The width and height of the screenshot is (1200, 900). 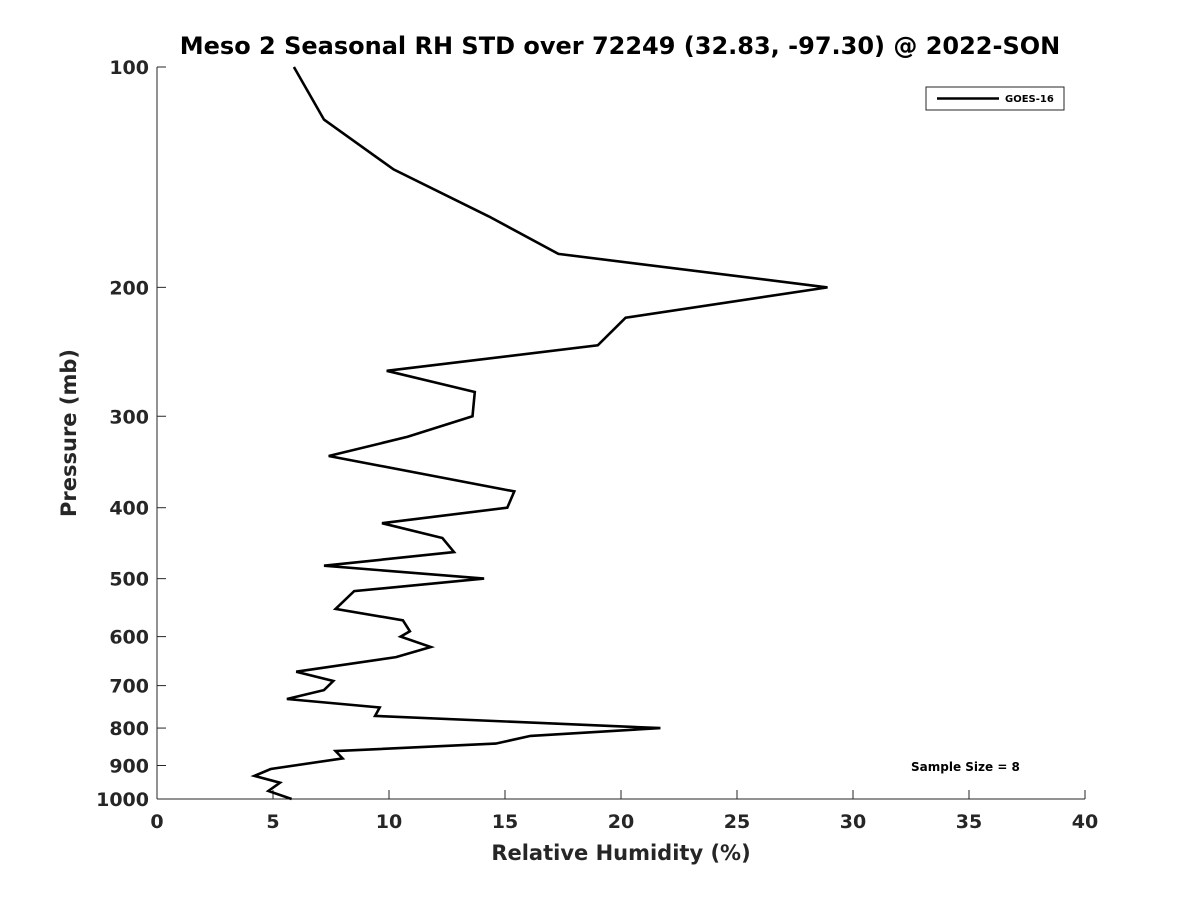 What do you see at coordinates (69, 433) in the screenshot?
I see `y-axis-label: Pressure (mb)` at bounding box center [69, 433].